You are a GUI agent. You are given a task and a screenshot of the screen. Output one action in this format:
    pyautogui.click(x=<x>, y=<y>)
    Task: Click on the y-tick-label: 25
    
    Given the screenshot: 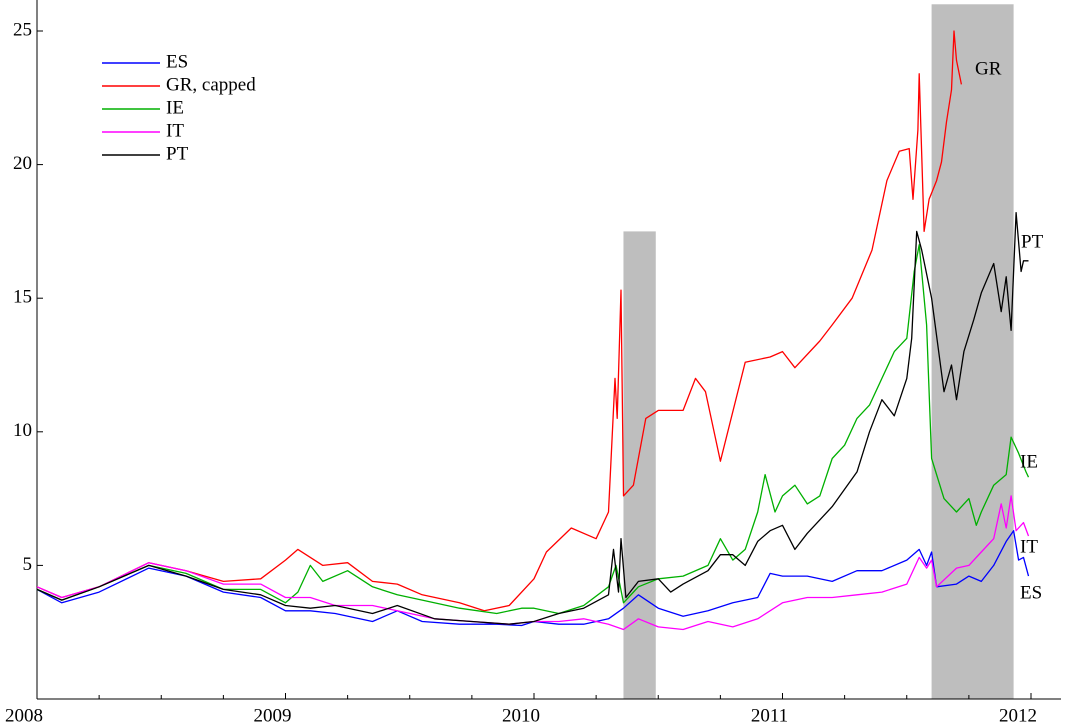 What is the action you would take?
    pyautogui.click(x=22, y=29)
    